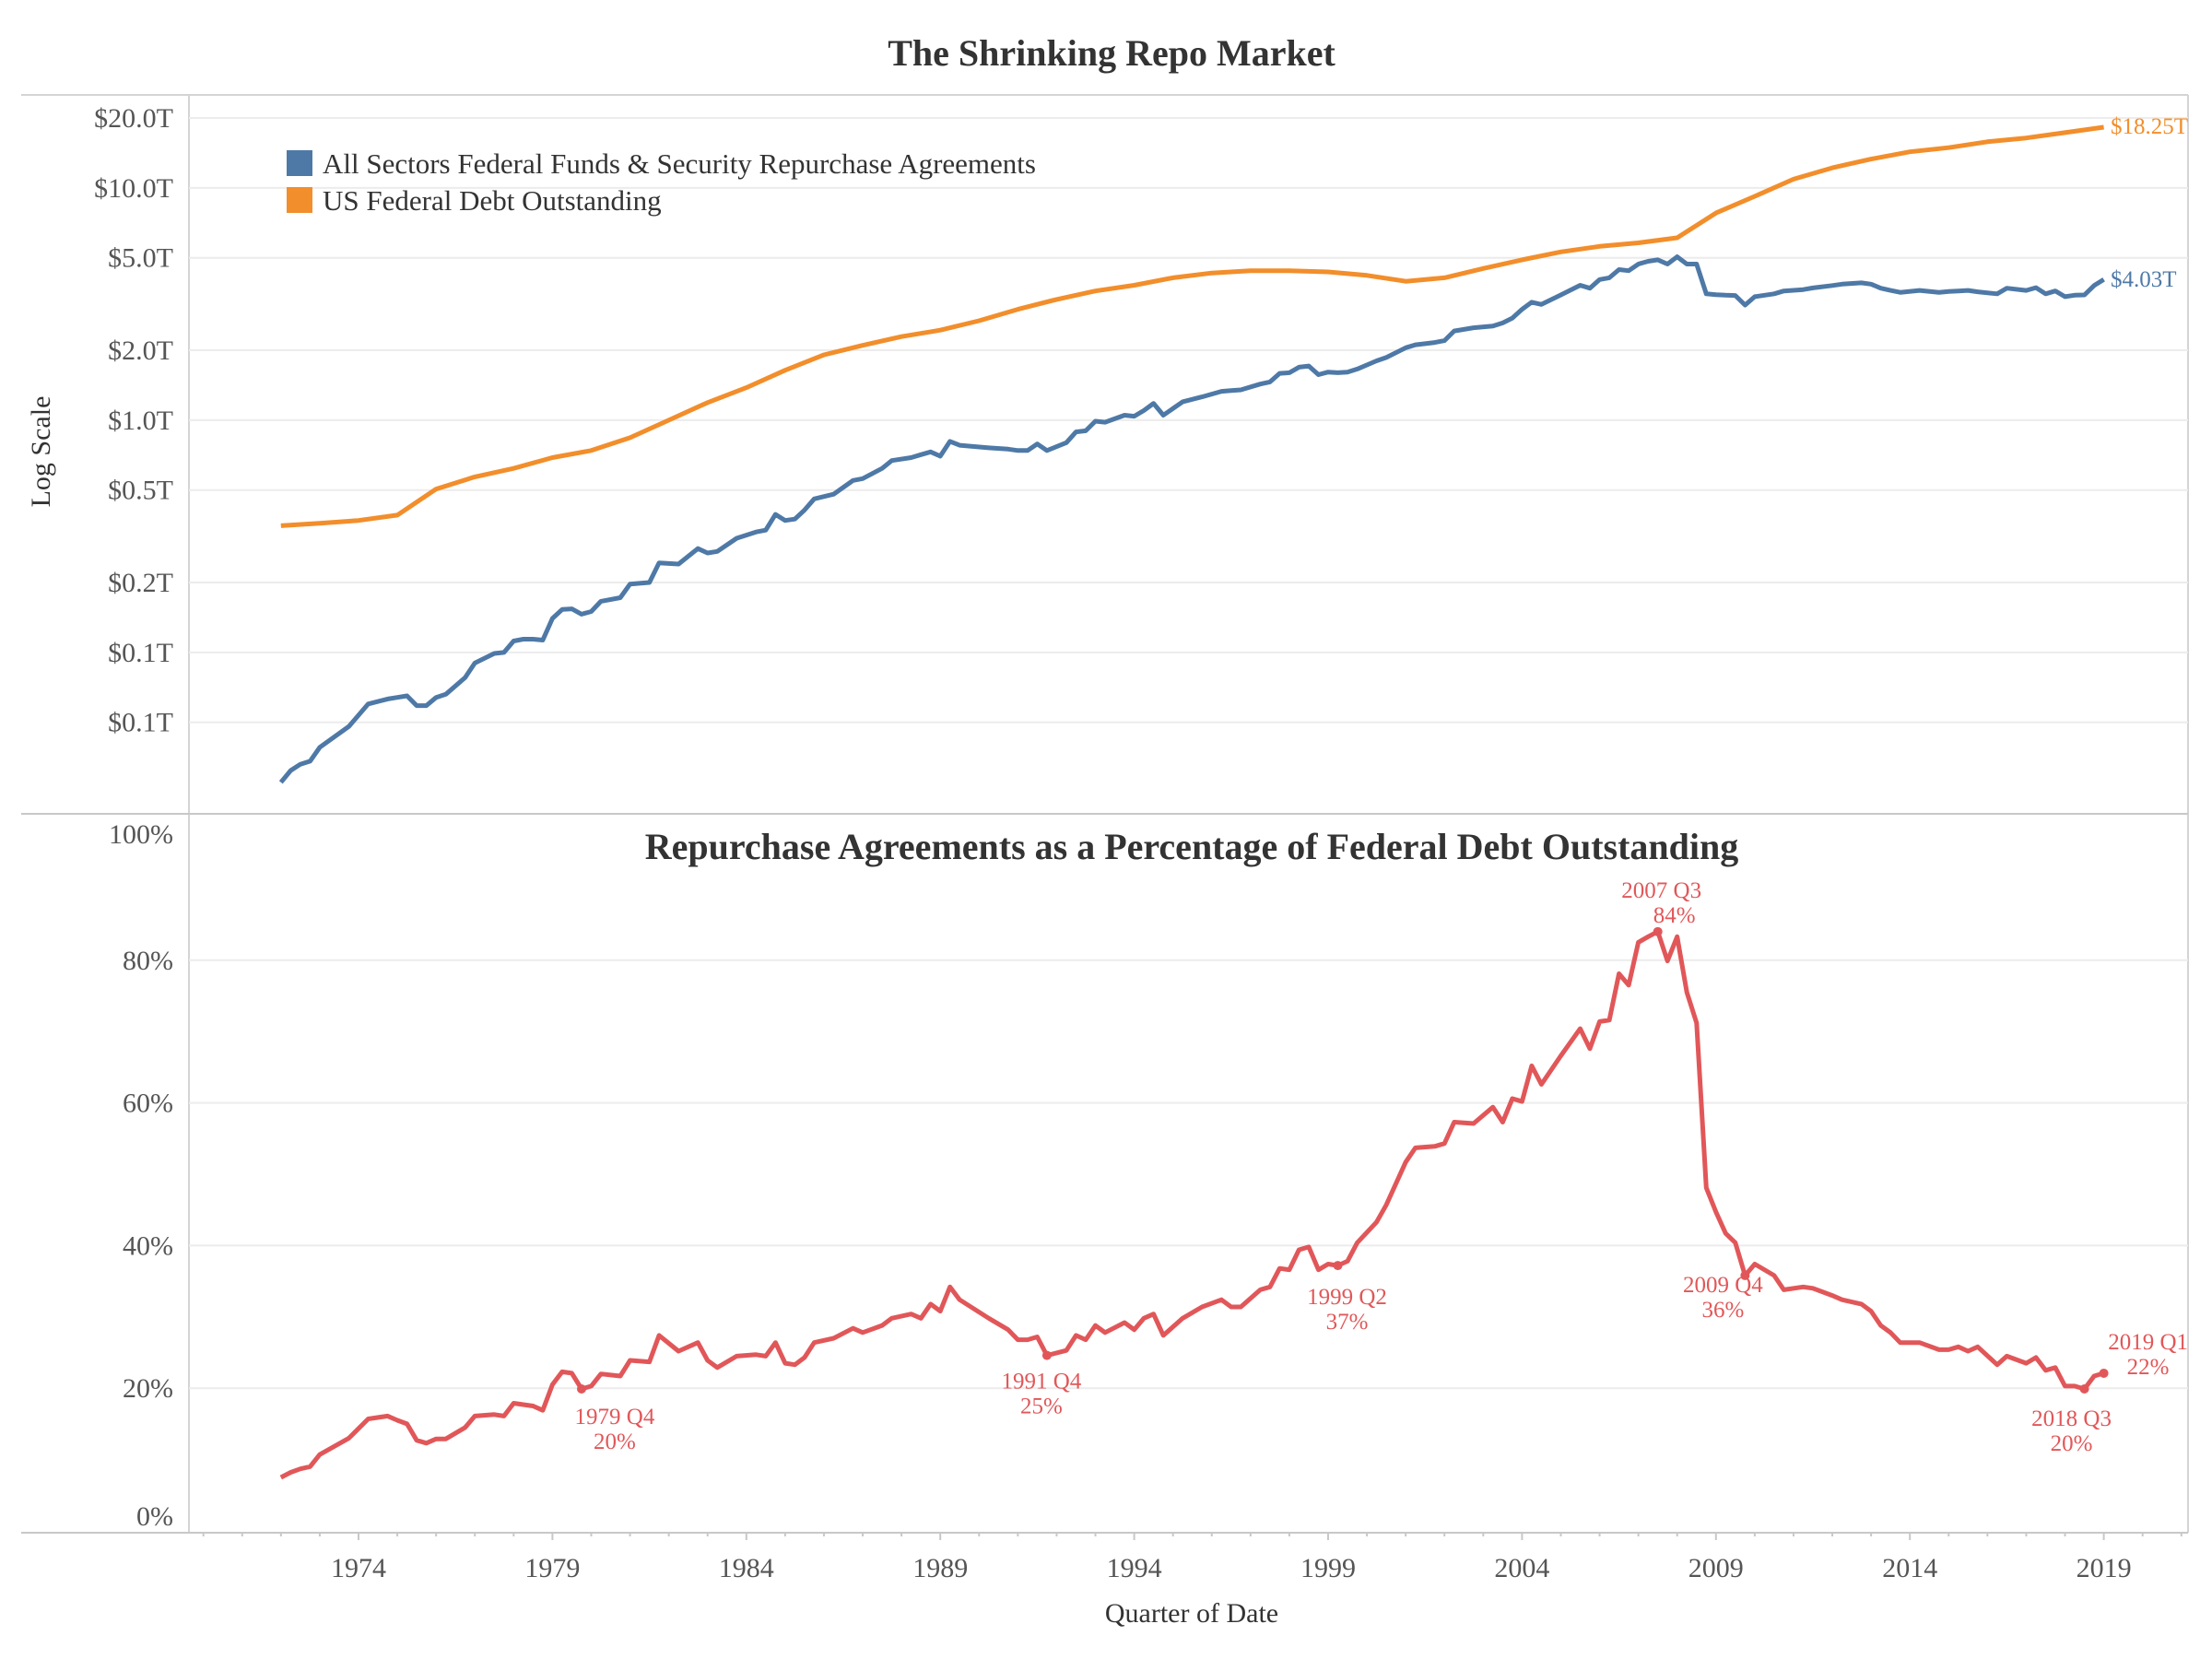 This screenshot has width=2212, height=1659. What do you see at coordinates (1192, 1558) in the screenshot?
I see `x-axis-ticks: 1974 1979 1984 1989 1994 1999 2004 2009 2014 2019` at bounding box center [1192, 1558].